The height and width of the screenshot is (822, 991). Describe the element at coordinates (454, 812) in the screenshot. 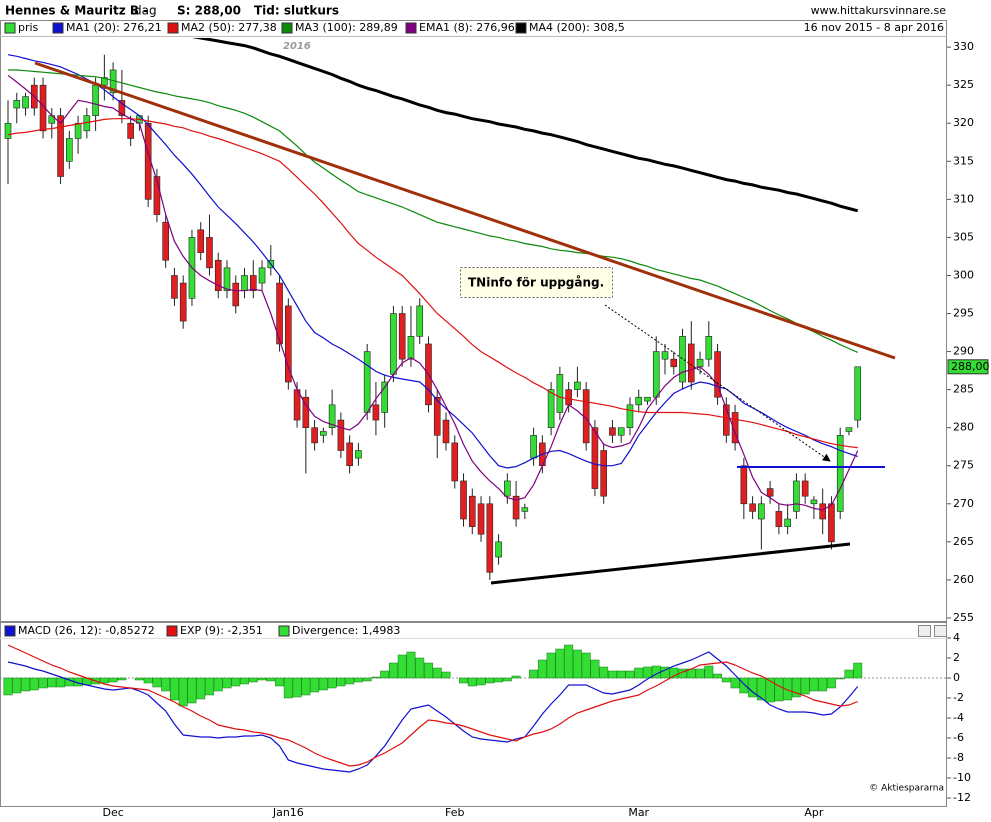

I see `x-tick-label: Feb` at that location.